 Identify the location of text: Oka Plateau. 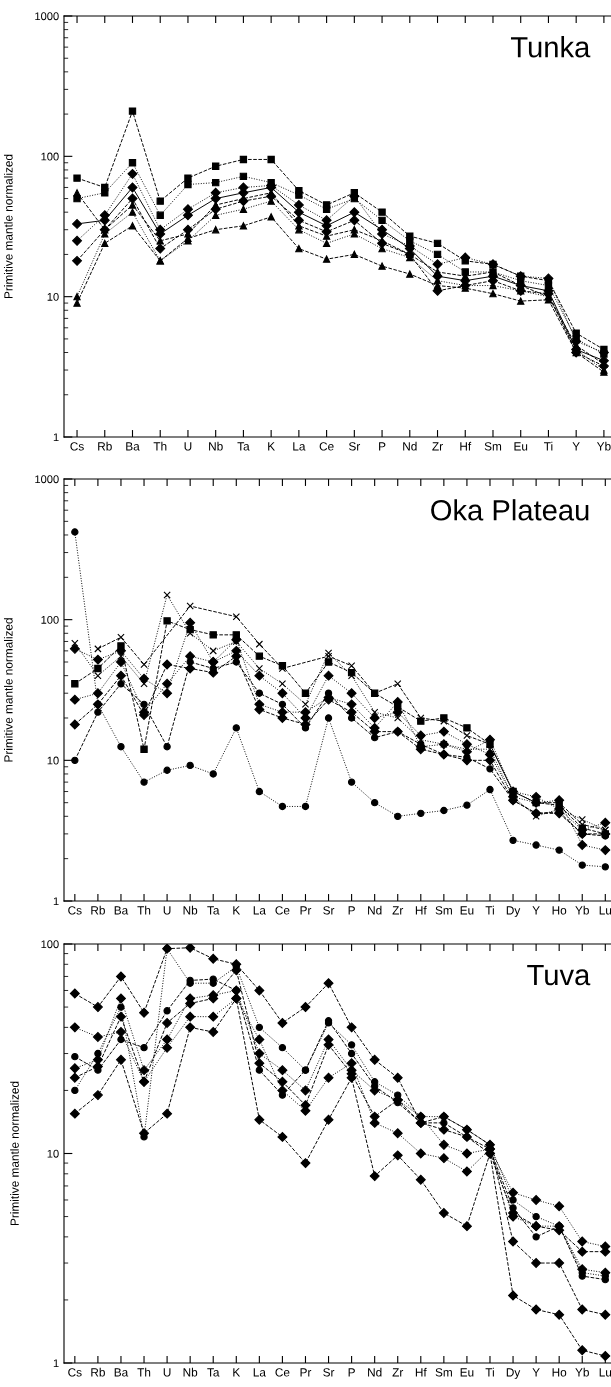
(510, 510).